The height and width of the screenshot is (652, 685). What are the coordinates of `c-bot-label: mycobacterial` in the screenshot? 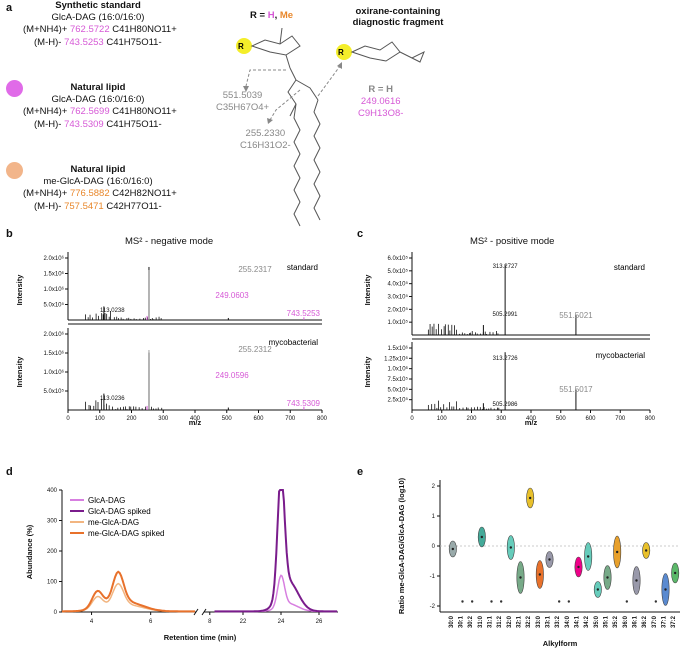 It's located at (621, 355).